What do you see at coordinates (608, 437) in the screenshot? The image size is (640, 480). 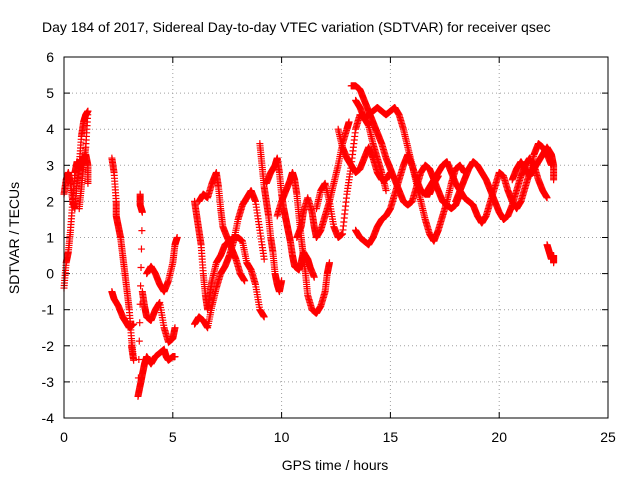 I see `x-tick-label: 25` at bounding box center [608, 437].